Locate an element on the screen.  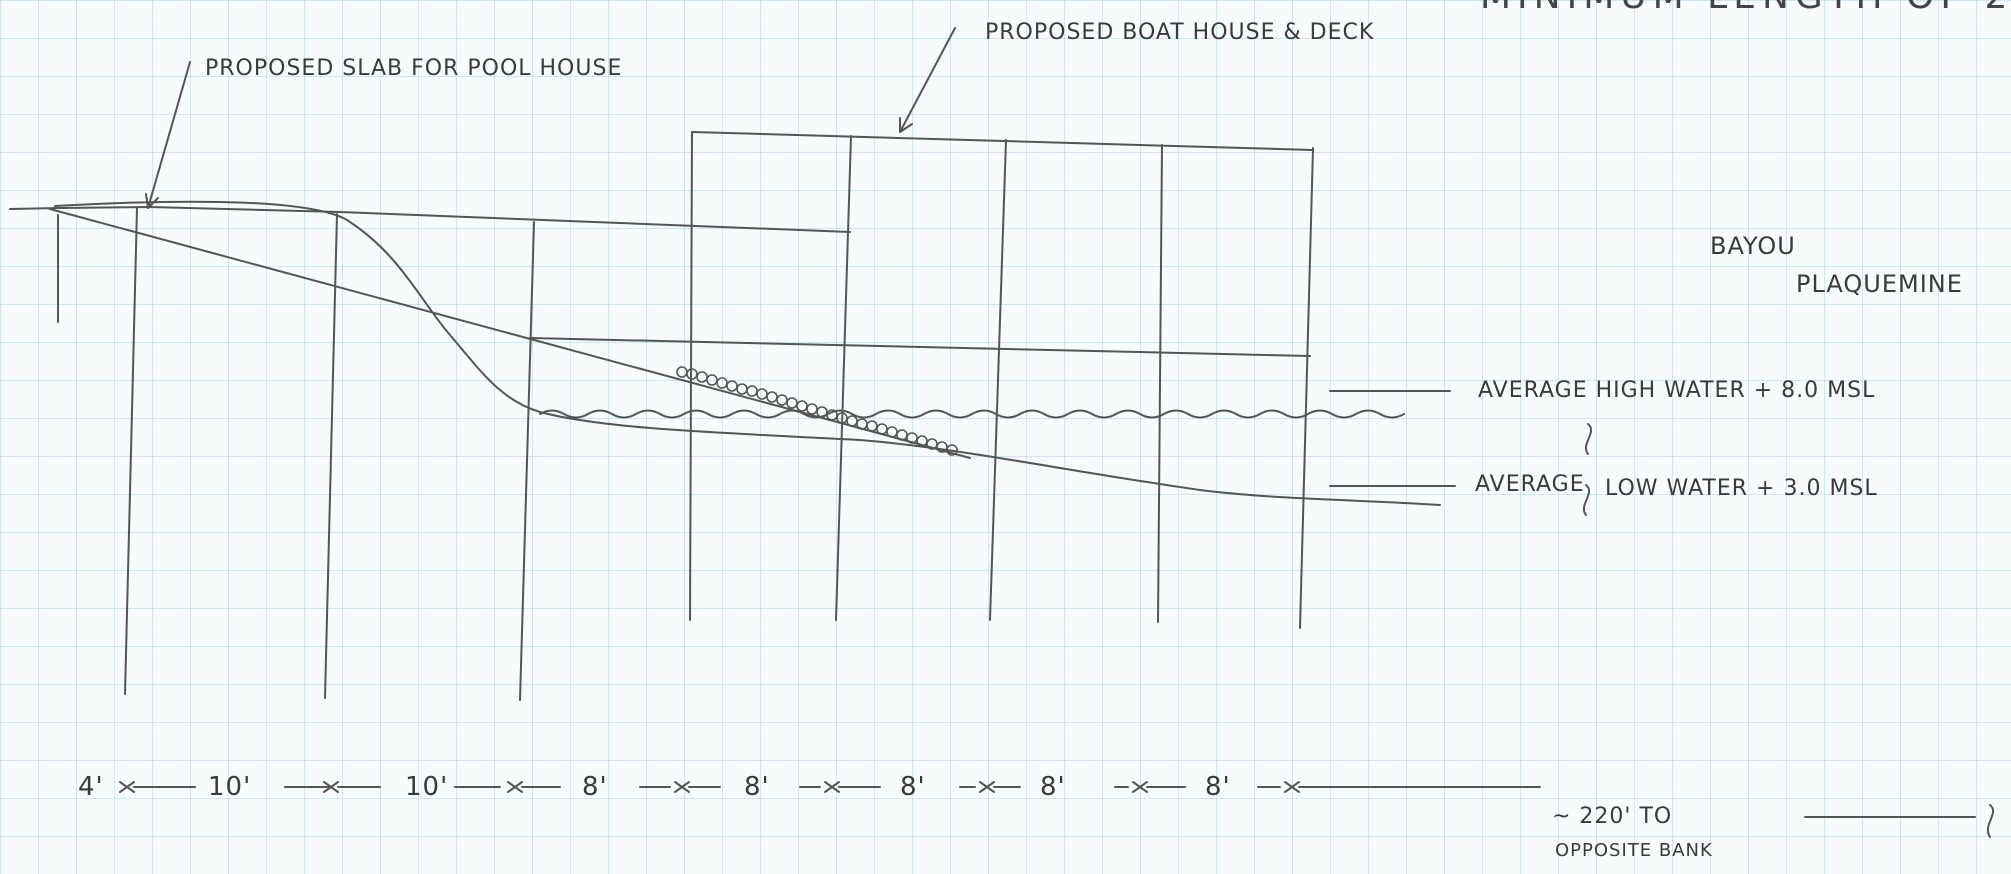
boathouse-roof is located at coordinates (1002, 141).